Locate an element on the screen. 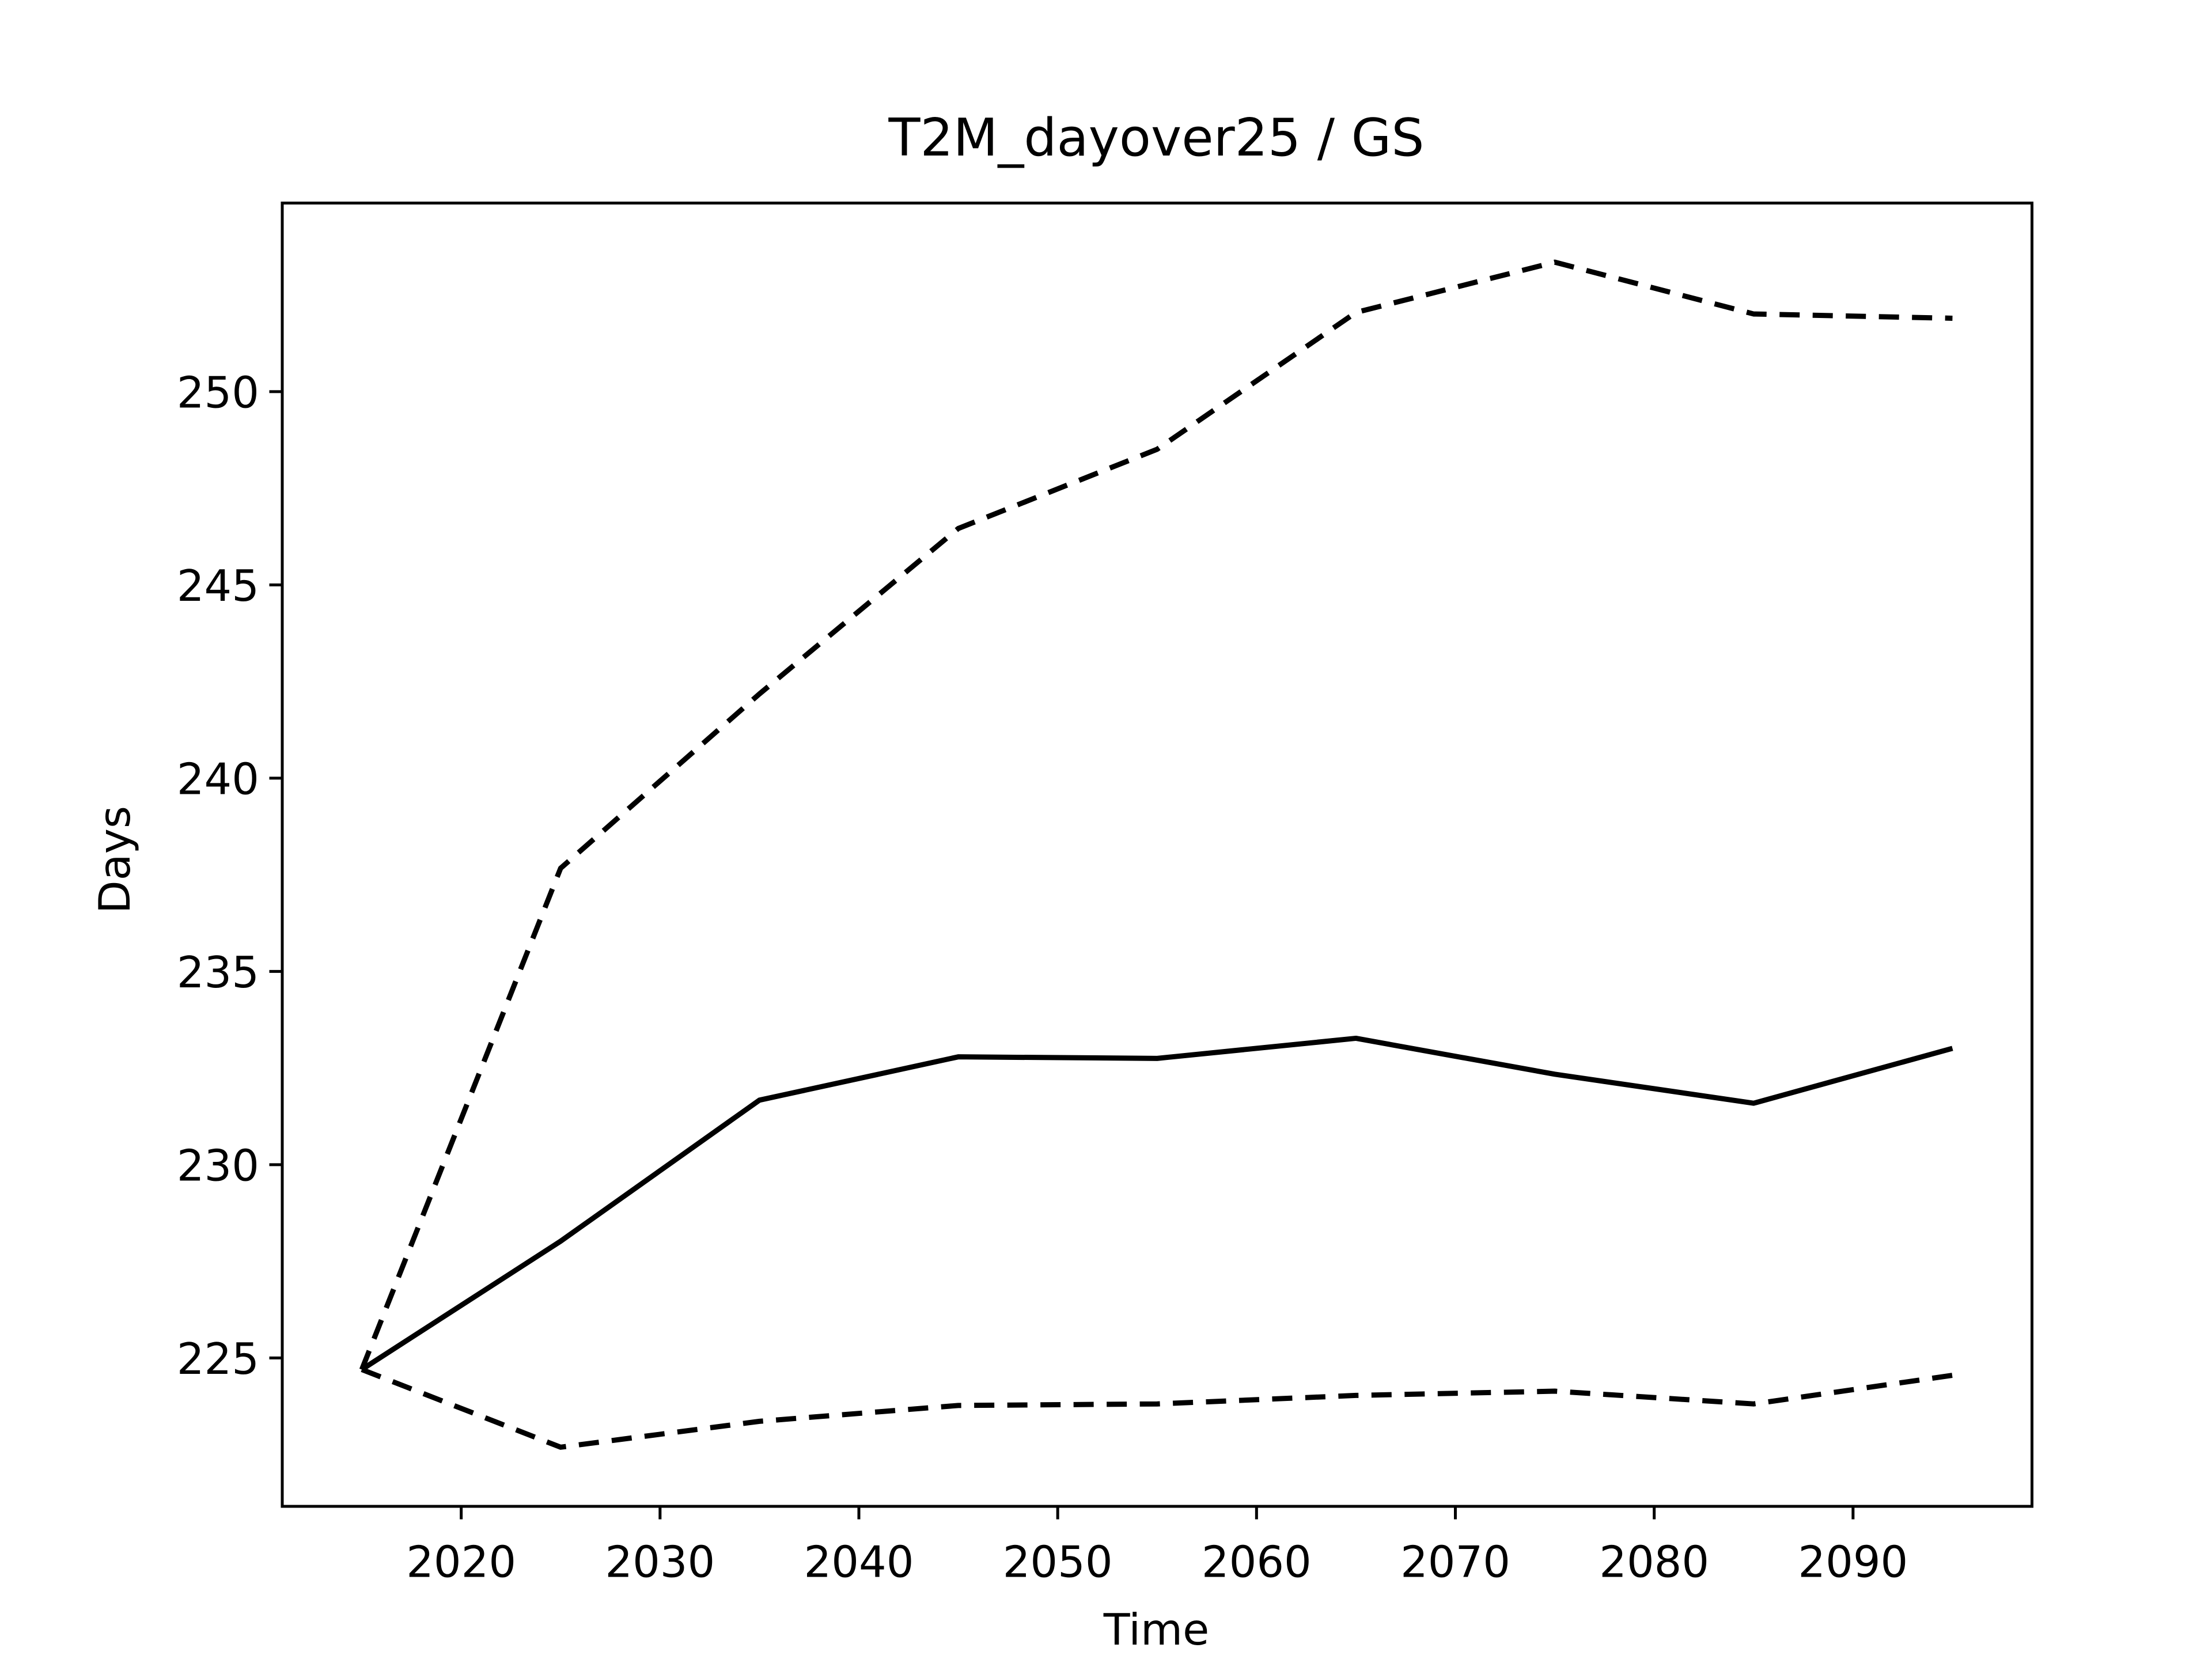  y-tick-label: 245 is located at coordinates (218, 585).